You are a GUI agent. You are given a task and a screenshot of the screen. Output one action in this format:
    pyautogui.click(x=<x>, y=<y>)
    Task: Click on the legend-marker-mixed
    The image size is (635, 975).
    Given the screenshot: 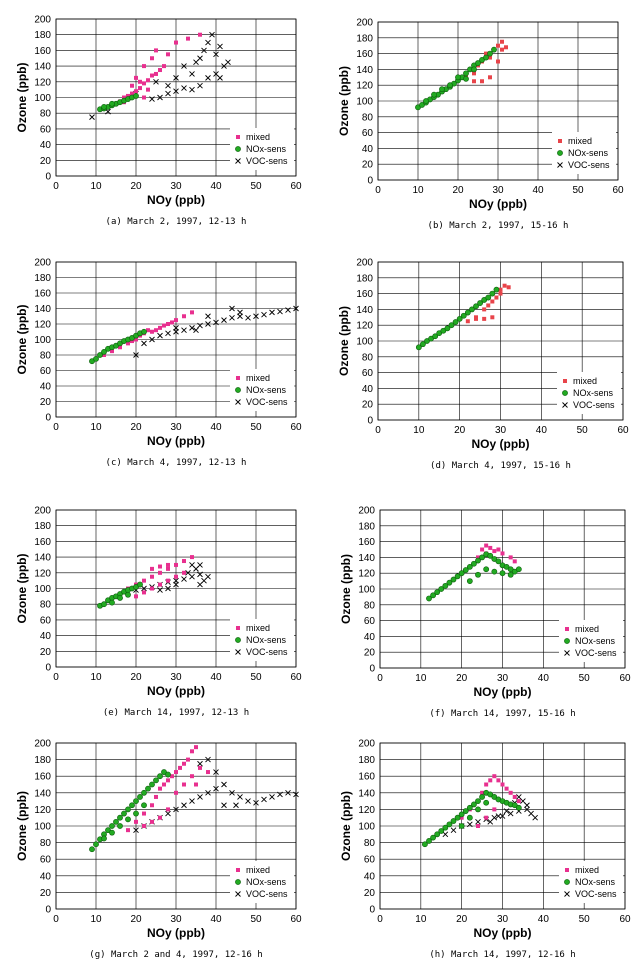 What is the action you would take?
    pyautogui.click(x=567, y=870)
    